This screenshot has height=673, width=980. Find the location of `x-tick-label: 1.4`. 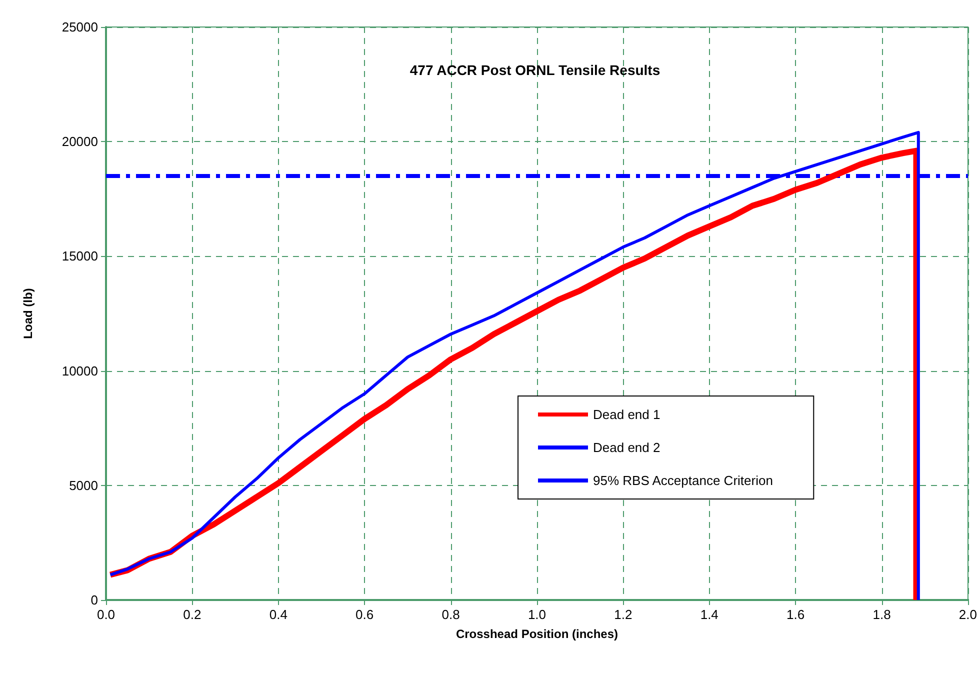

x-tick-label: 1.4 is located at coordinates (709, 614).